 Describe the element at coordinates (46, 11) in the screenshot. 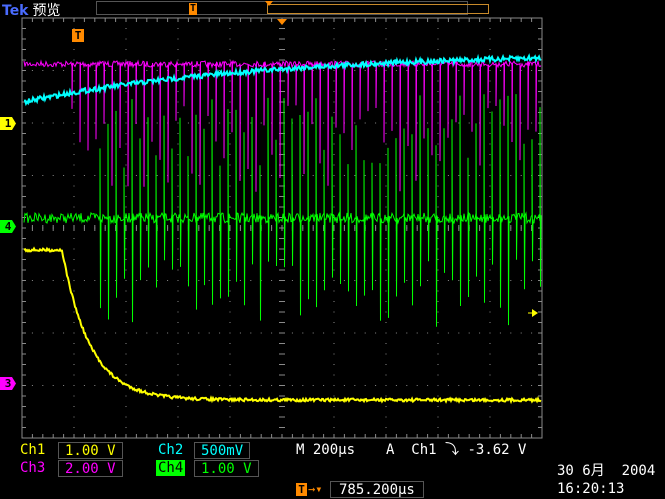

I see `mode-label: 预览` at that location.